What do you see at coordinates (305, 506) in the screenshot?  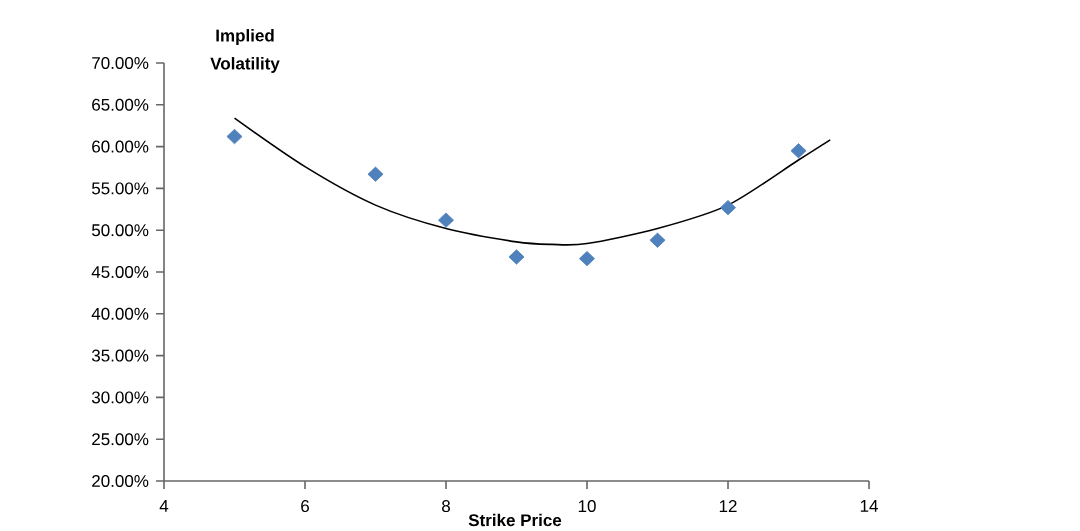 I see `x-tick-label: 6` at bounding box center [305, 506].